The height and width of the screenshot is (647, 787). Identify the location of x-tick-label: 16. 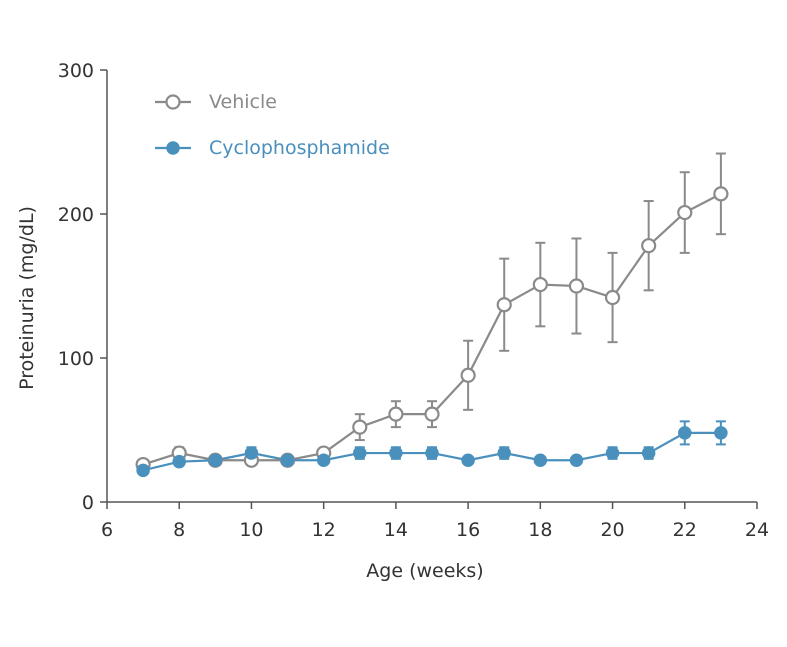
(468, 530).